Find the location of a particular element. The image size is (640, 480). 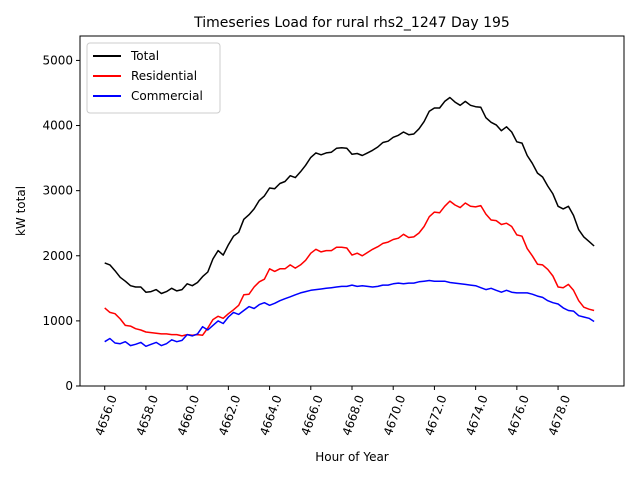

legend-label-residential: Residential is located at coordinates (164, 76).